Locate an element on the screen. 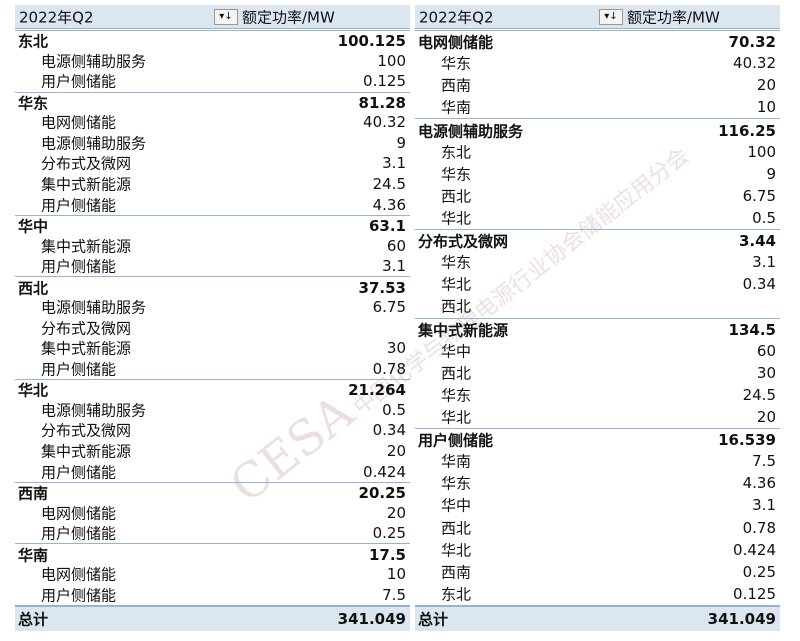 This screenshot has height=641, width=800. group-value: 81.28 is located at coordinates (382, 102).